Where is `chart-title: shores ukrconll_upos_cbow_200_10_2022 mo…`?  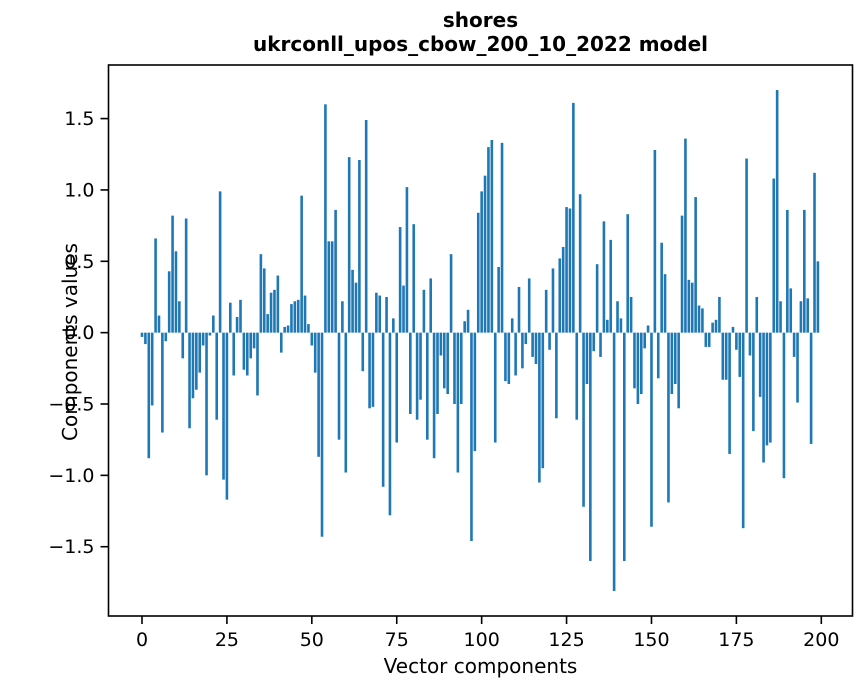 chart-title: shores ukrconll_upos_cbow_200_10_2022 mo… is located at coordinates (480, 32).